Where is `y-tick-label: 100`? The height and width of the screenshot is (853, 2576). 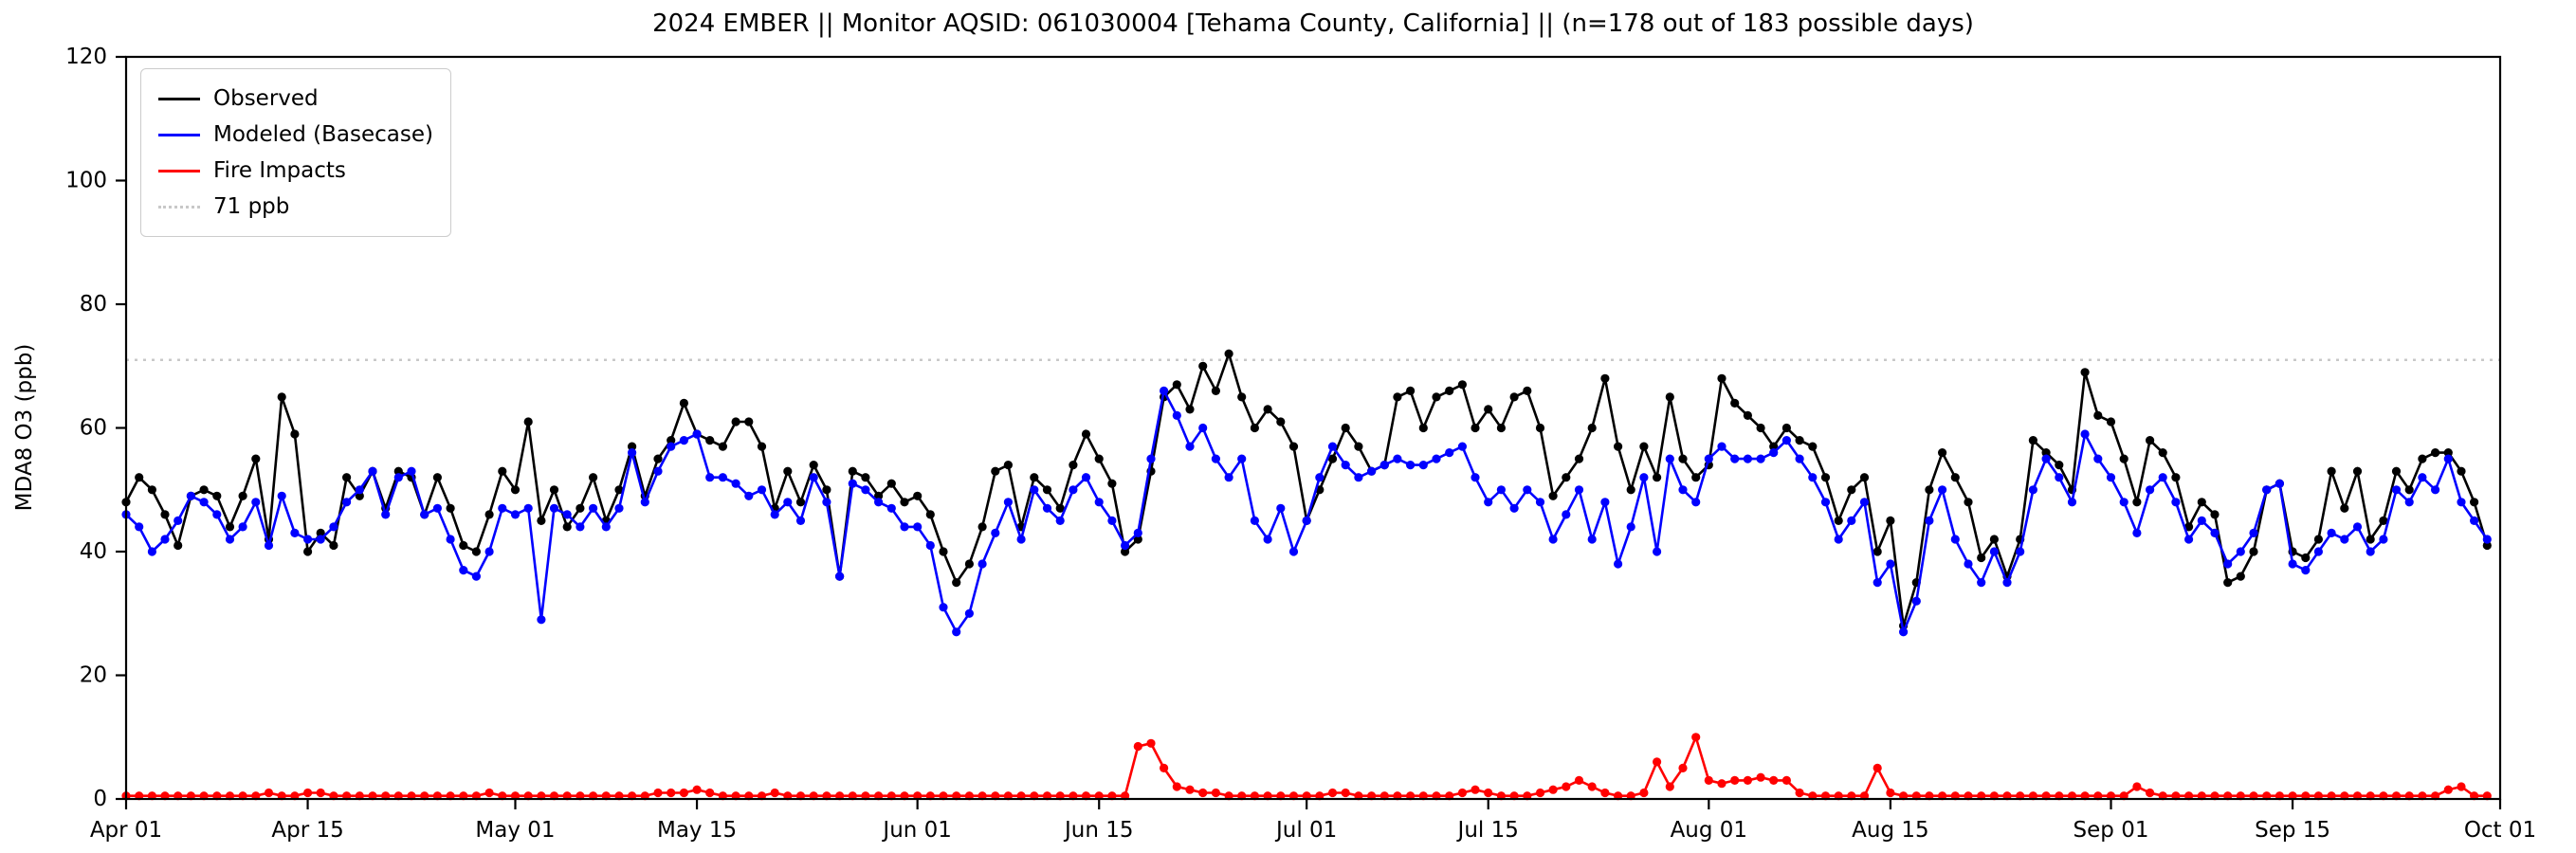 y-tick-label: 100 is located at coordinates (86, 181).